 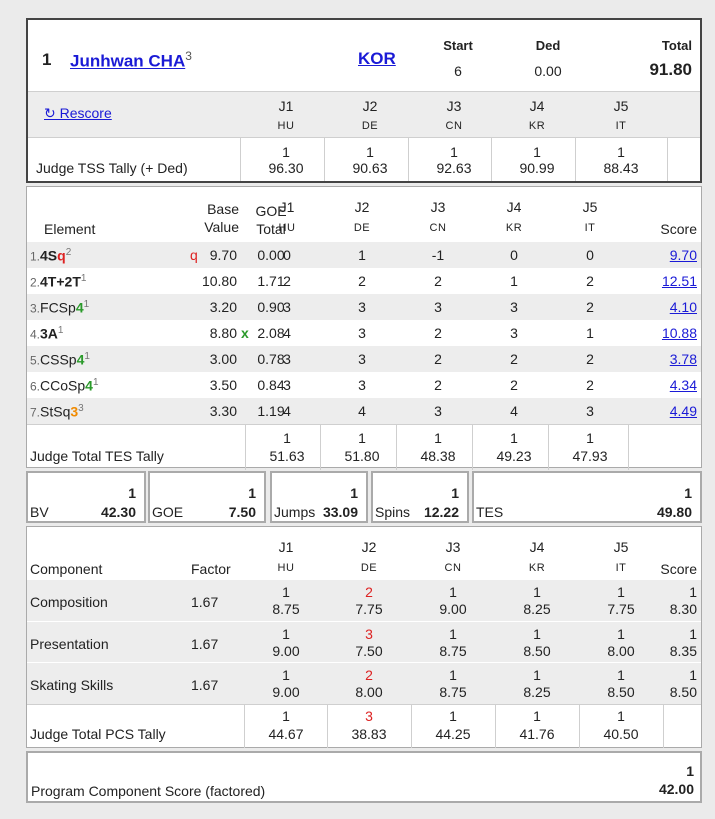 I want to click on goe-total: 0.90, so click(x=271, y=307).